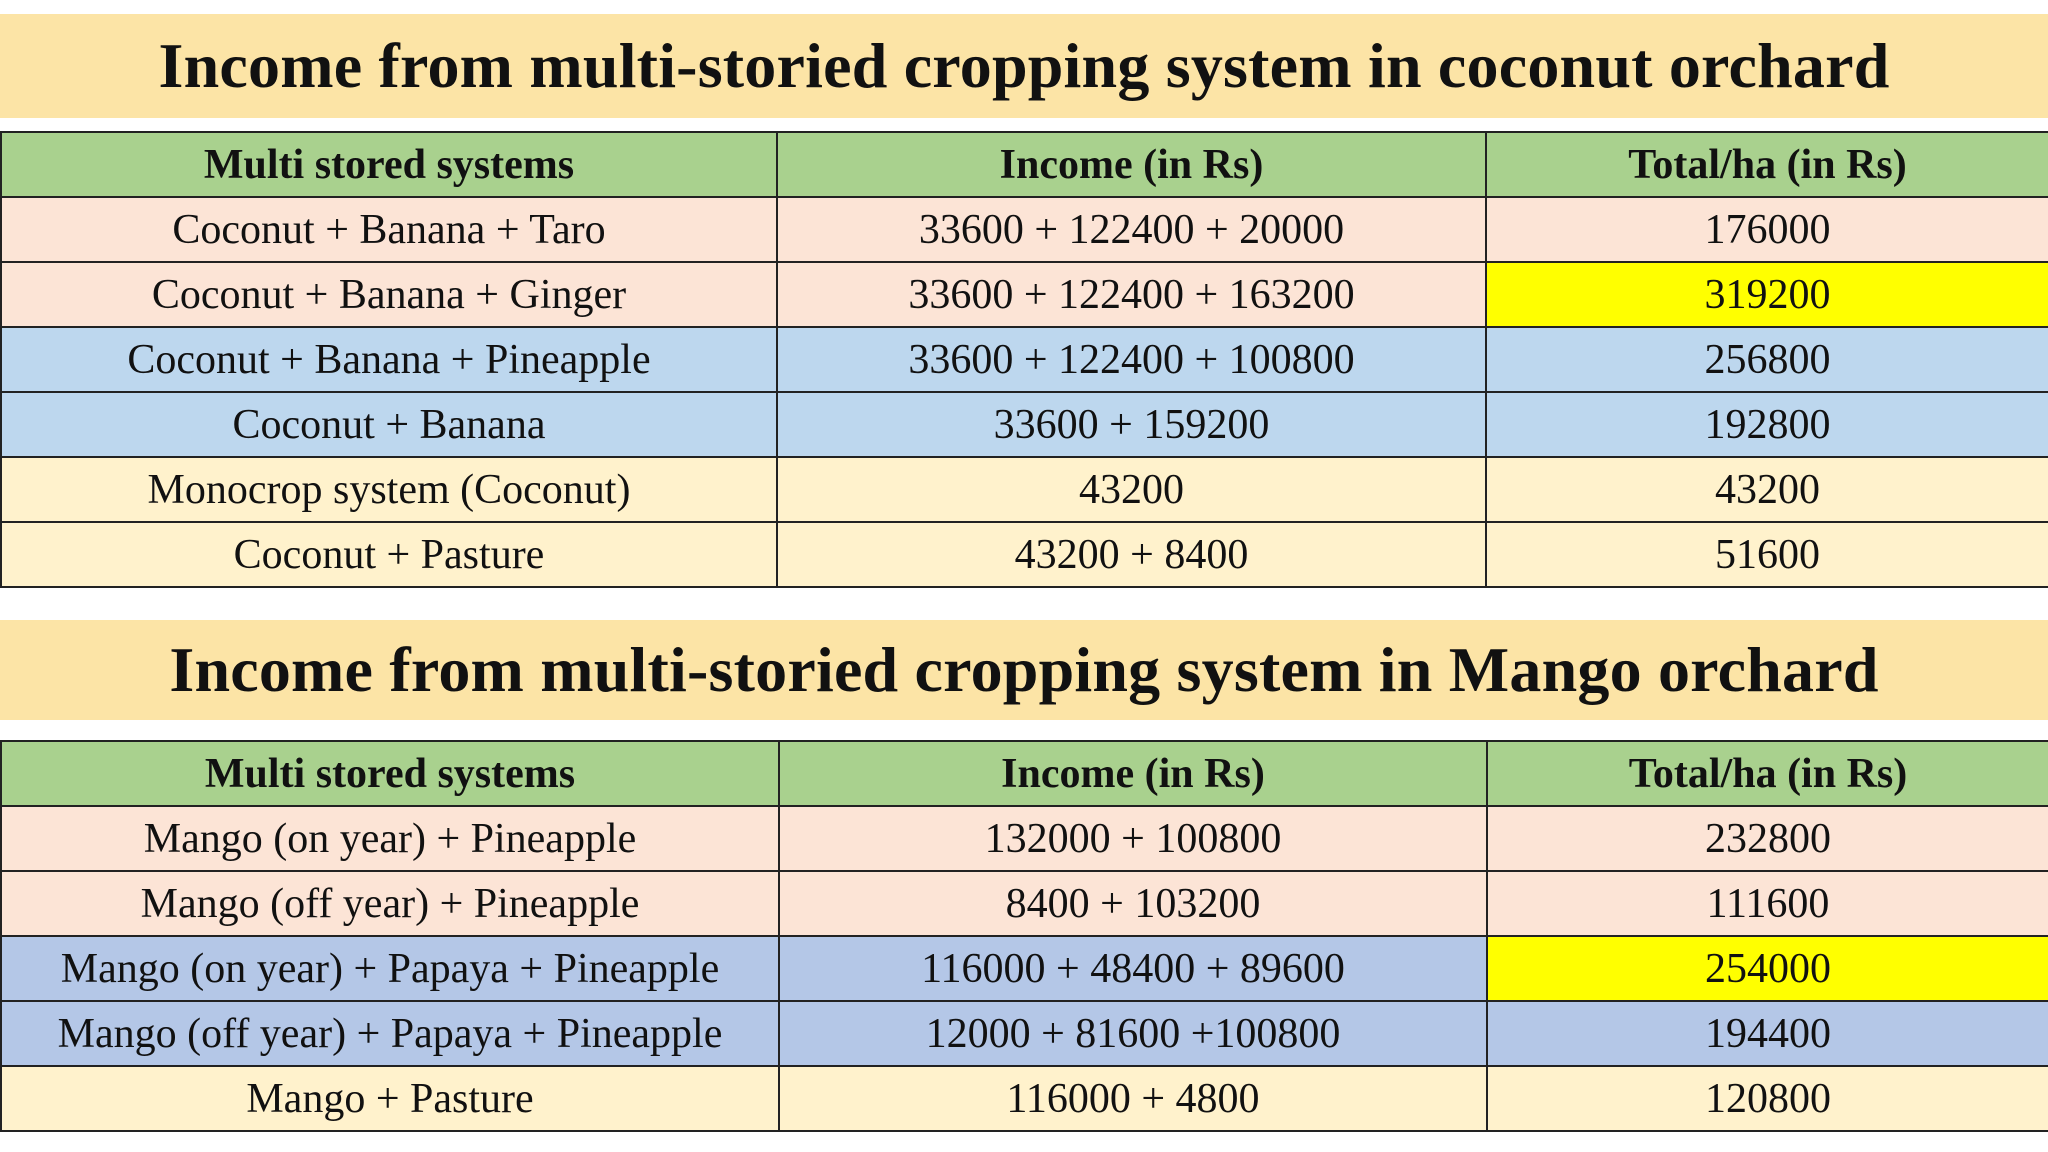 Image resolution: width=2048 pixels, height=1152 pixels. I want to click on cell-total: 192800, so click(1766, 424).